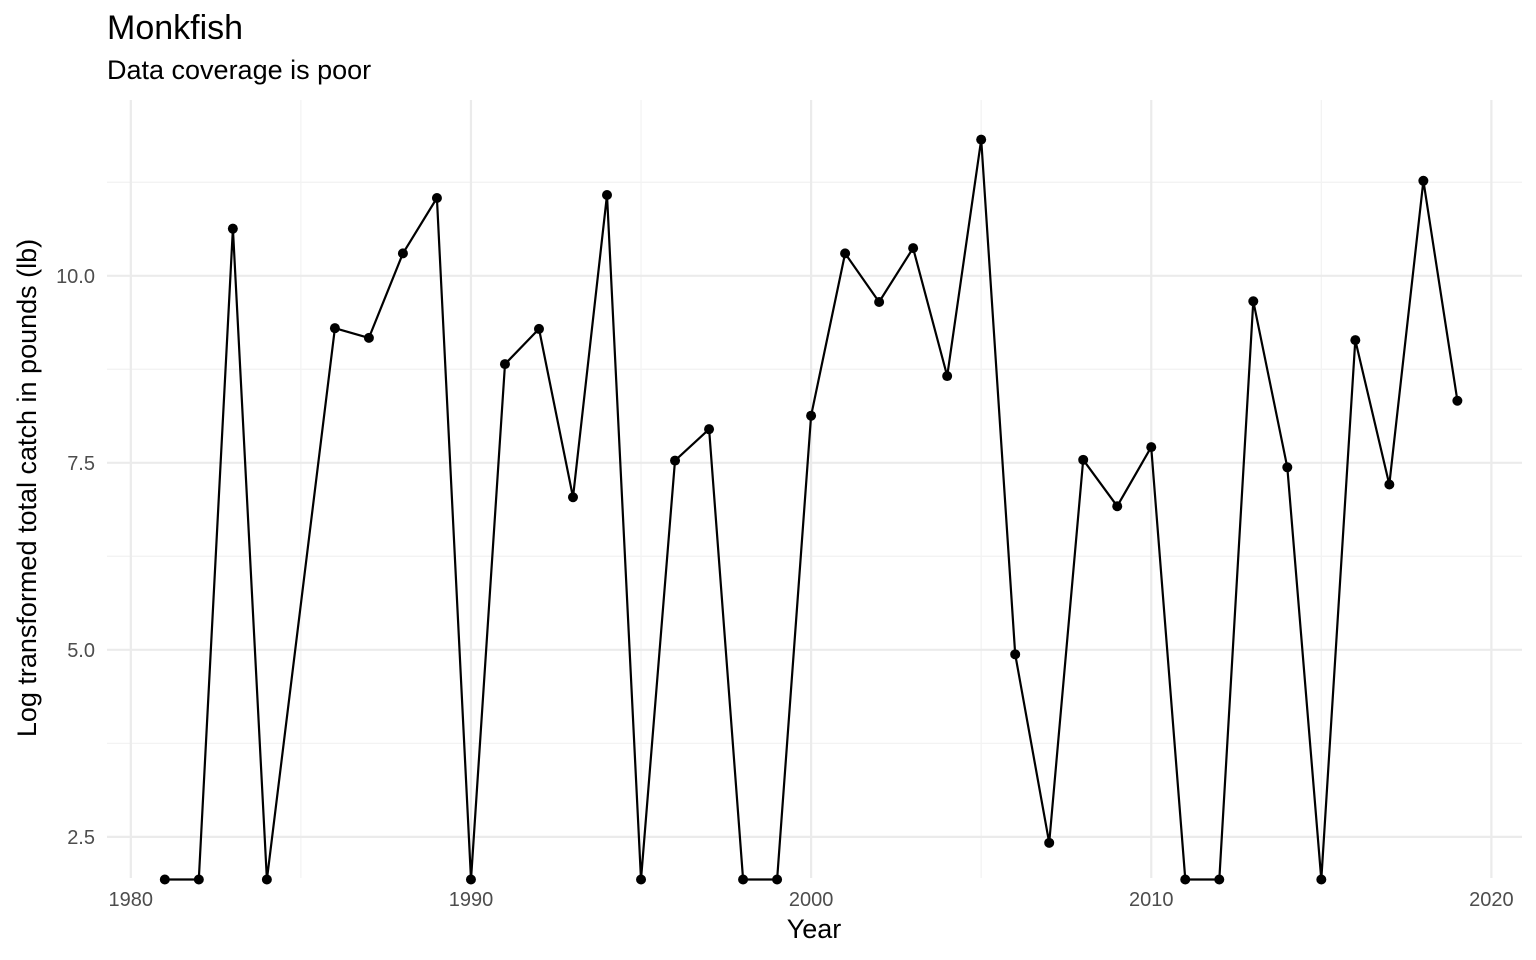 The width and height of the screenshot is (1536, 960). I want to click on chart-title: Monkfish, so click(175, 28).